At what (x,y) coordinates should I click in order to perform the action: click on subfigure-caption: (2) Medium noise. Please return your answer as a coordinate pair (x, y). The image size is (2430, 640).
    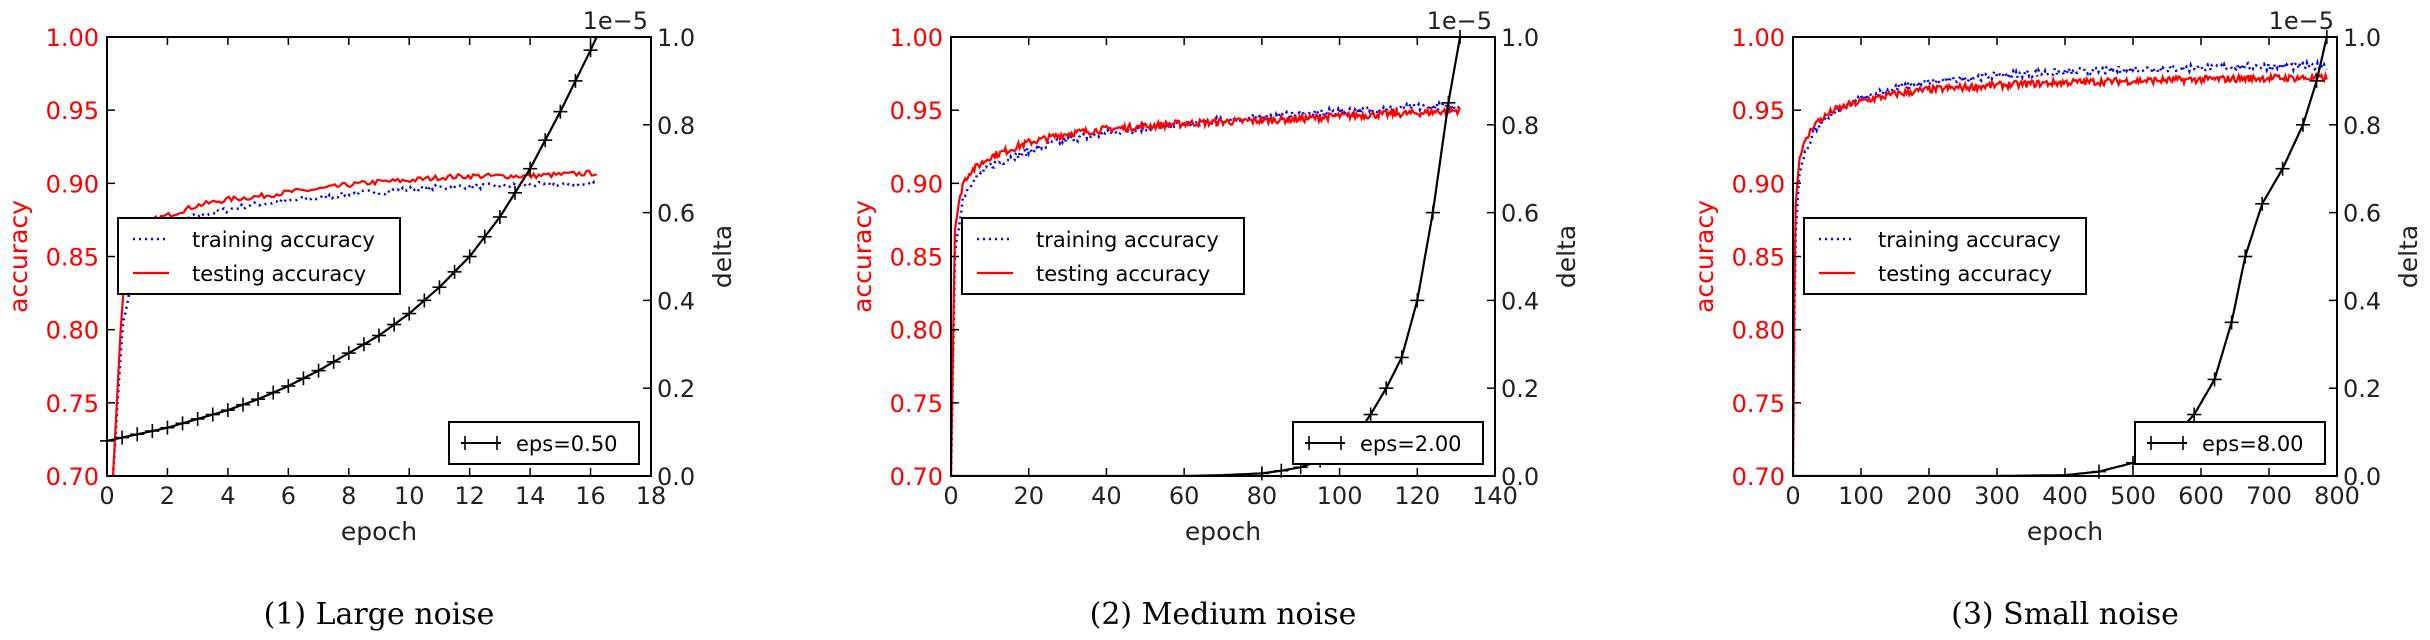
    Looking at the image, I should click on (1223, 614).